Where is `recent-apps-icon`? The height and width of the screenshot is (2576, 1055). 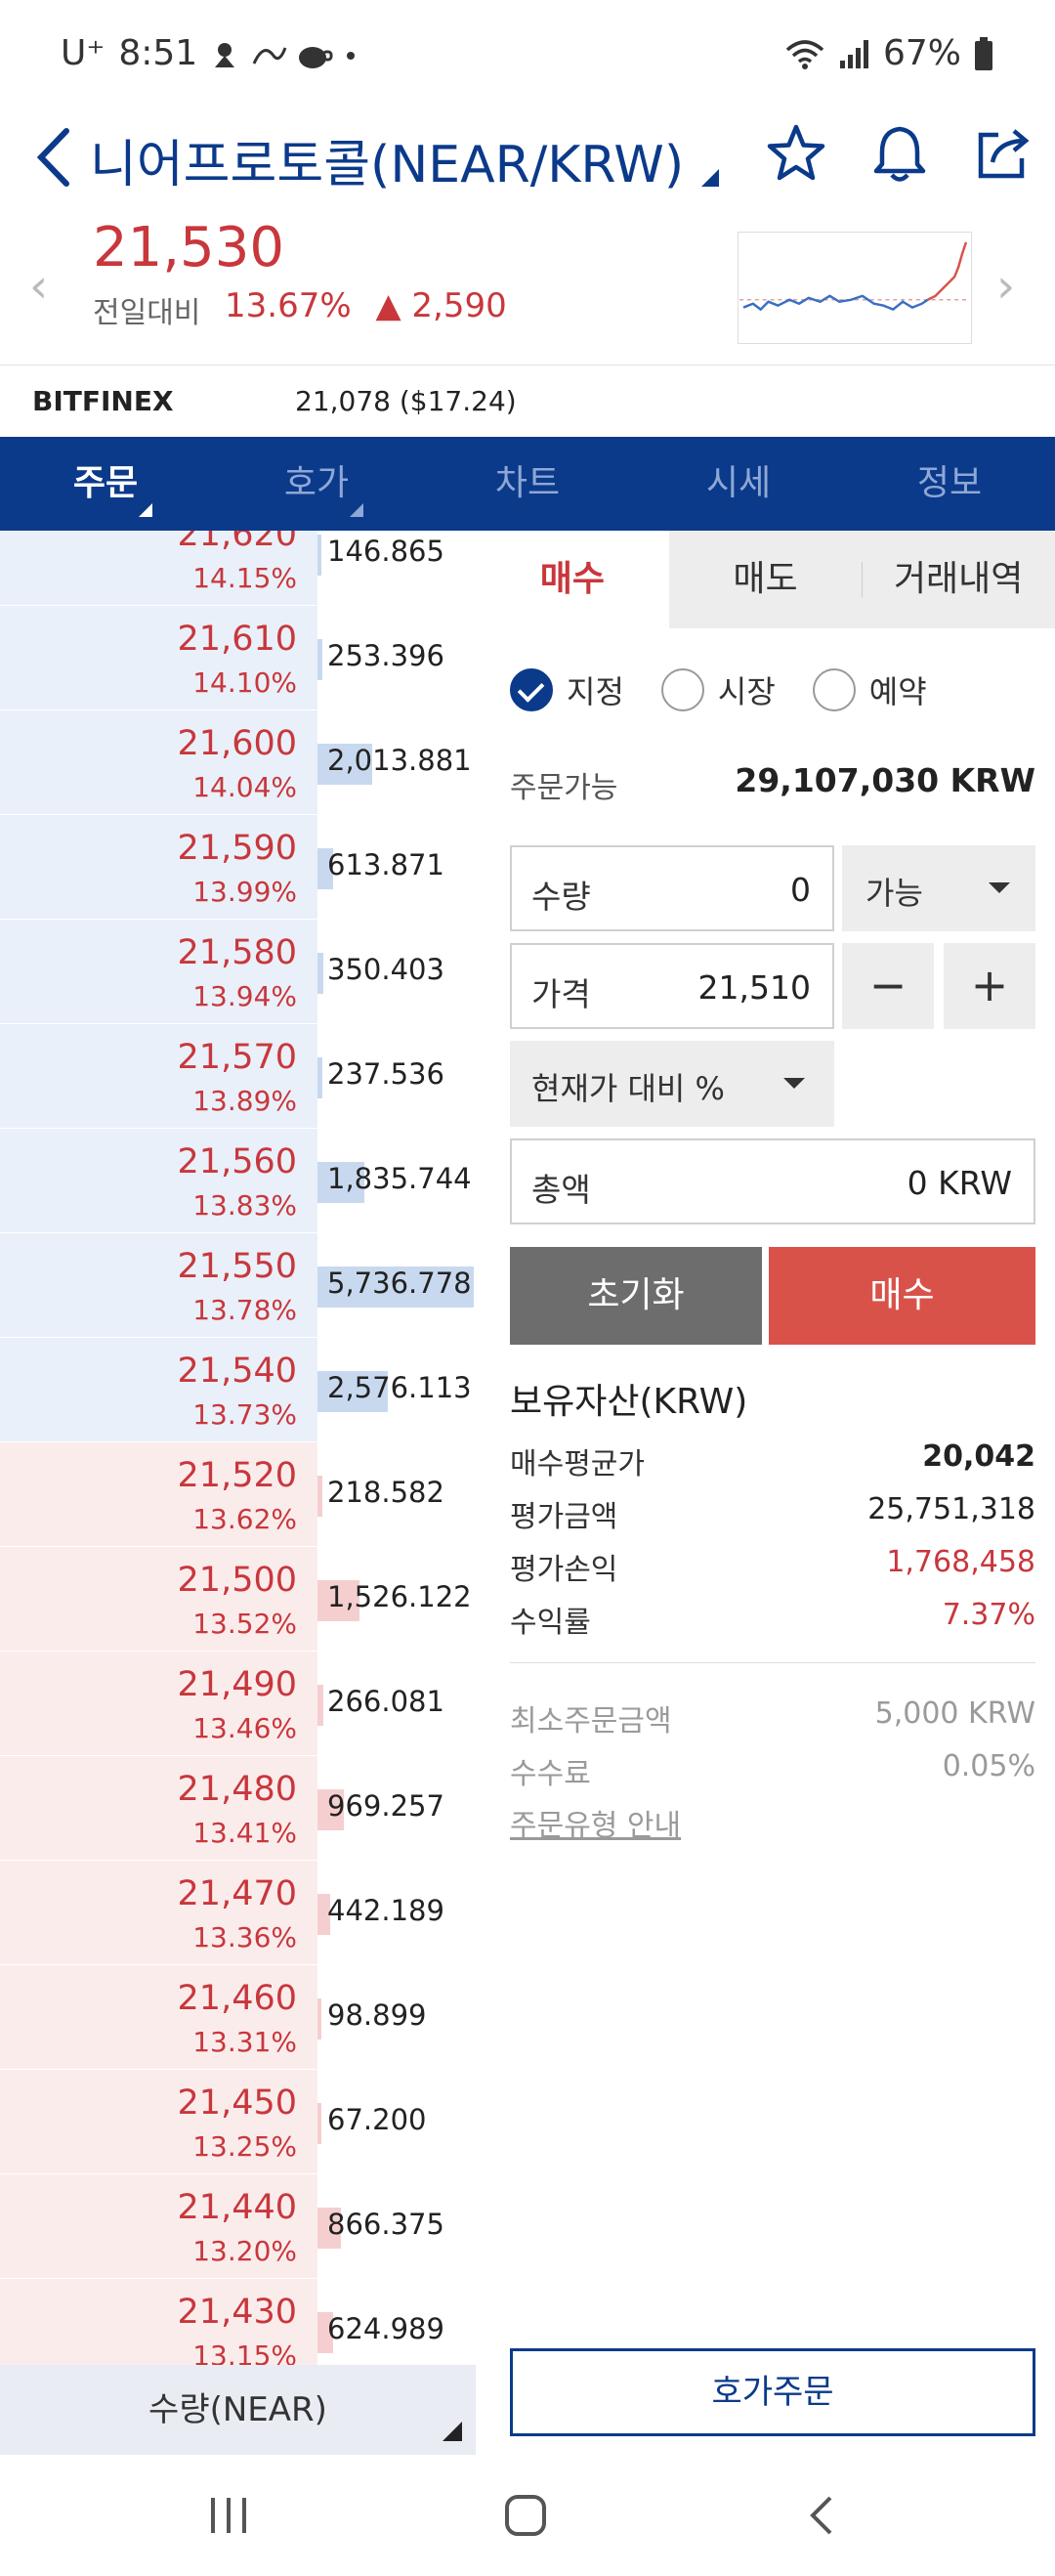
recent-apps-icon is located at coordinates (228, 2516).